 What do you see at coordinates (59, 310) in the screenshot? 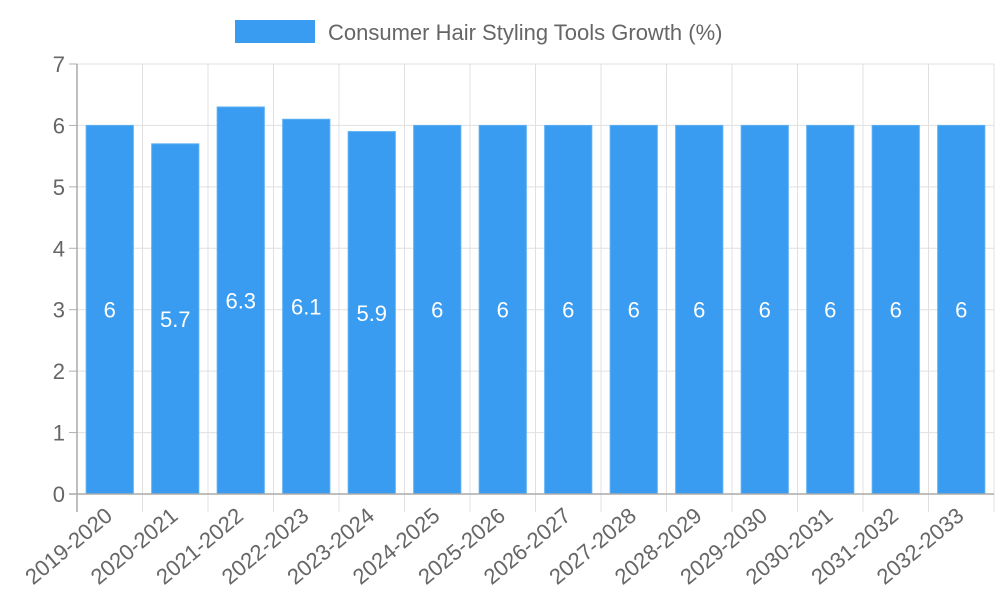
I see `y-tick-label: 3` at bounding box center [59, 310].